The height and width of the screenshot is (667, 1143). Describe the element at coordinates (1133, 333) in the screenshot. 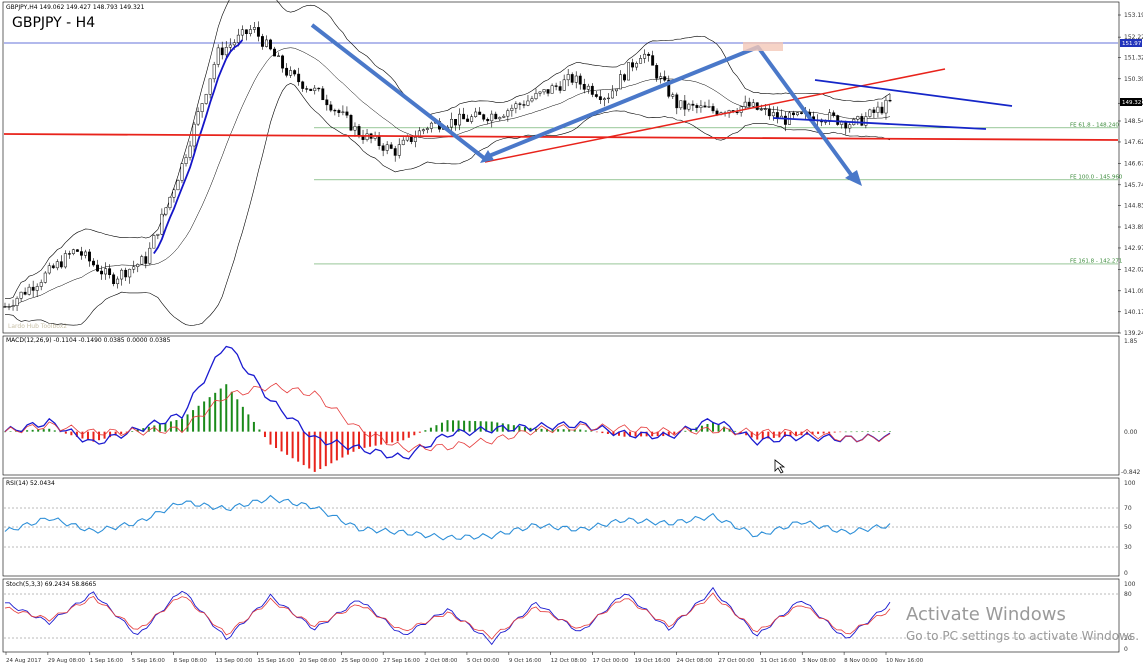

I see `price-tick-label: 139.24` at that location.